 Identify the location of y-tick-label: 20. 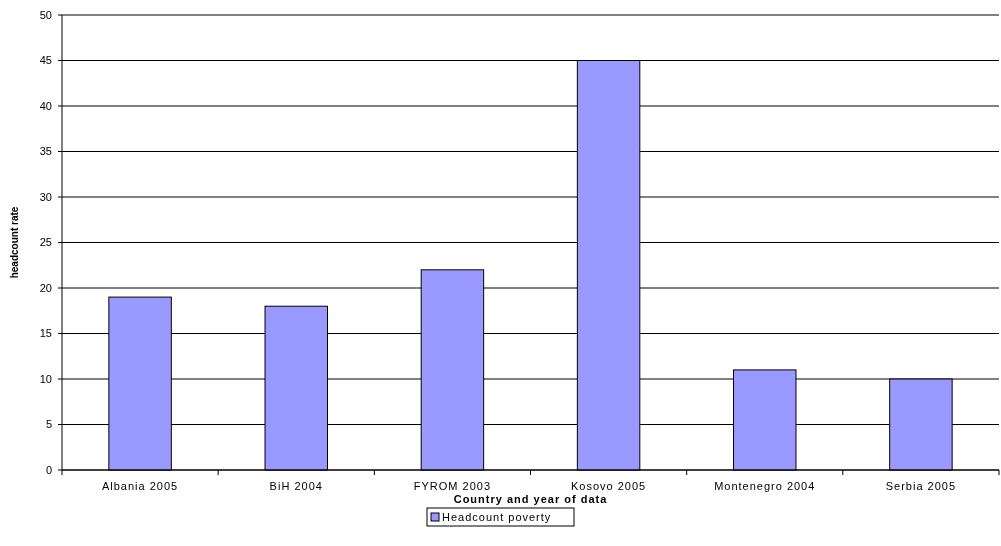
(45, 287).